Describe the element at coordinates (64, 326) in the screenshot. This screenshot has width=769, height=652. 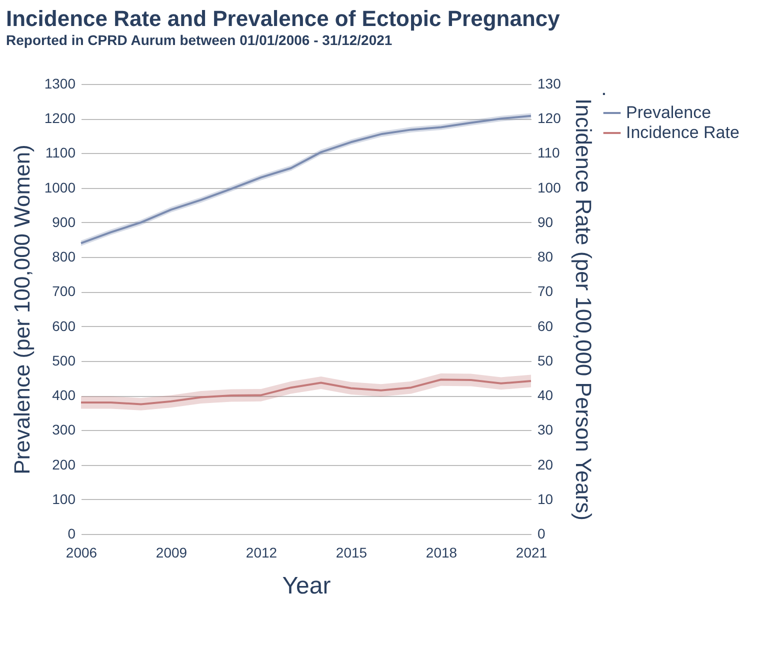
I see `y-tick-label: 600` at that location.